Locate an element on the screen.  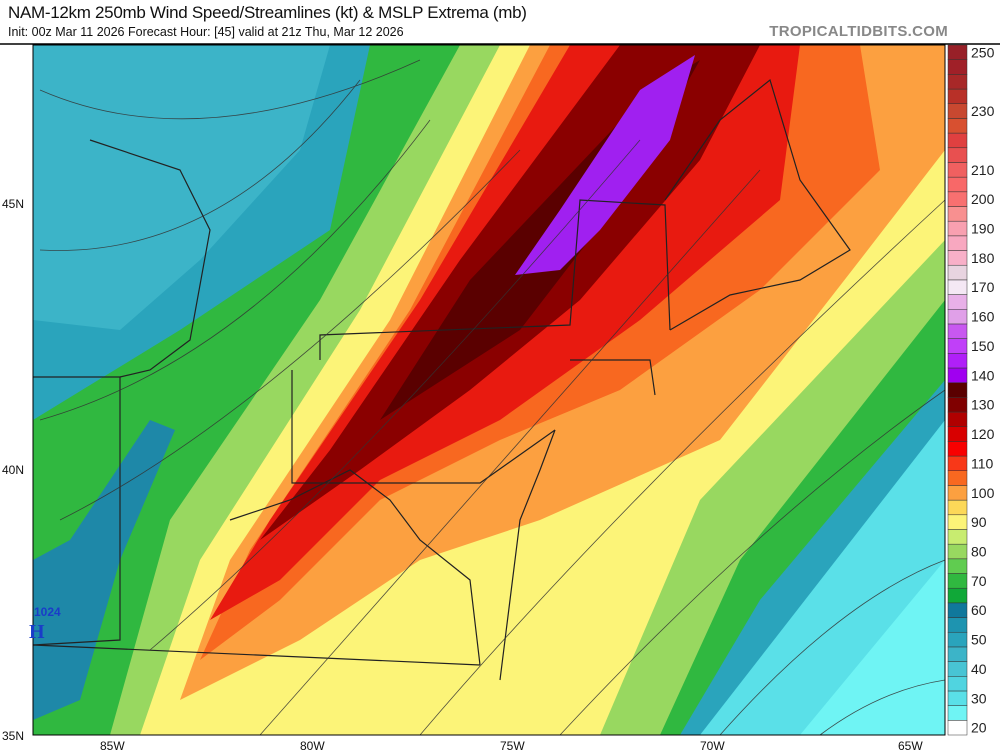
pressure-extrema-value: 1024 is located at coordinates (47, 612).